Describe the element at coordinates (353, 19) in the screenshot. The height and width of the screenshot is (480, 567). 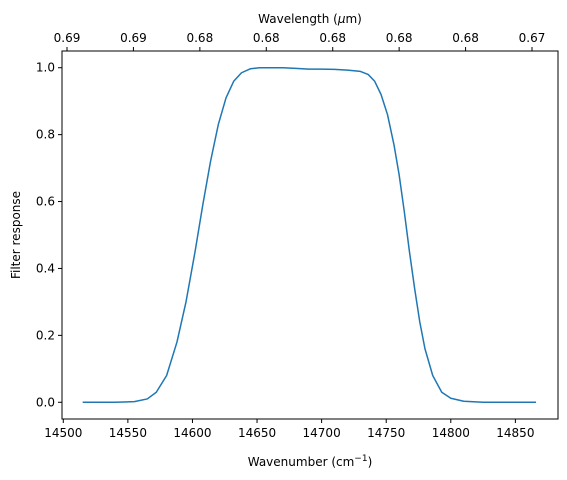
I see `top-x-axis-title-suffix: m)` at that location.